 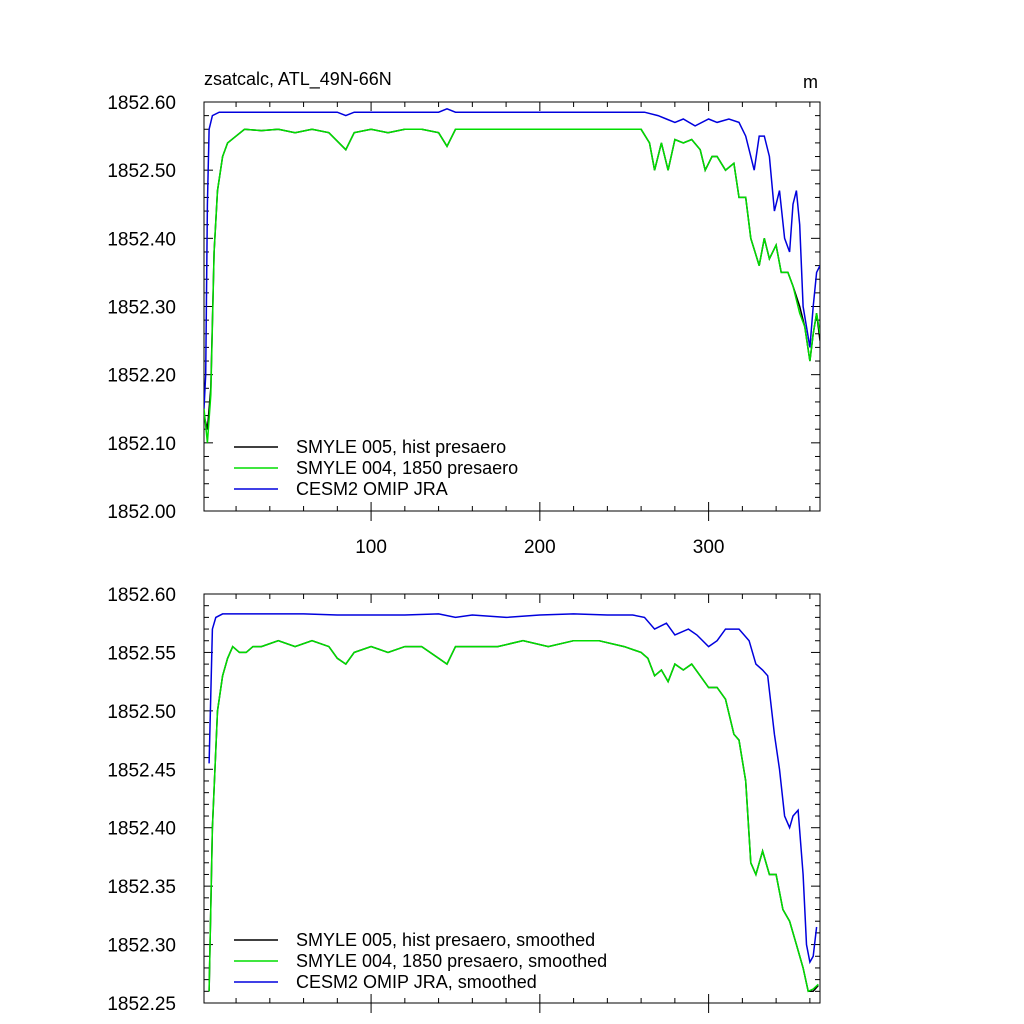 What do you see at coordinates (372, 489) in the screenshot?
I see `legend-label: CESM2 OMIP JRA` at bounding box center [372, 489].